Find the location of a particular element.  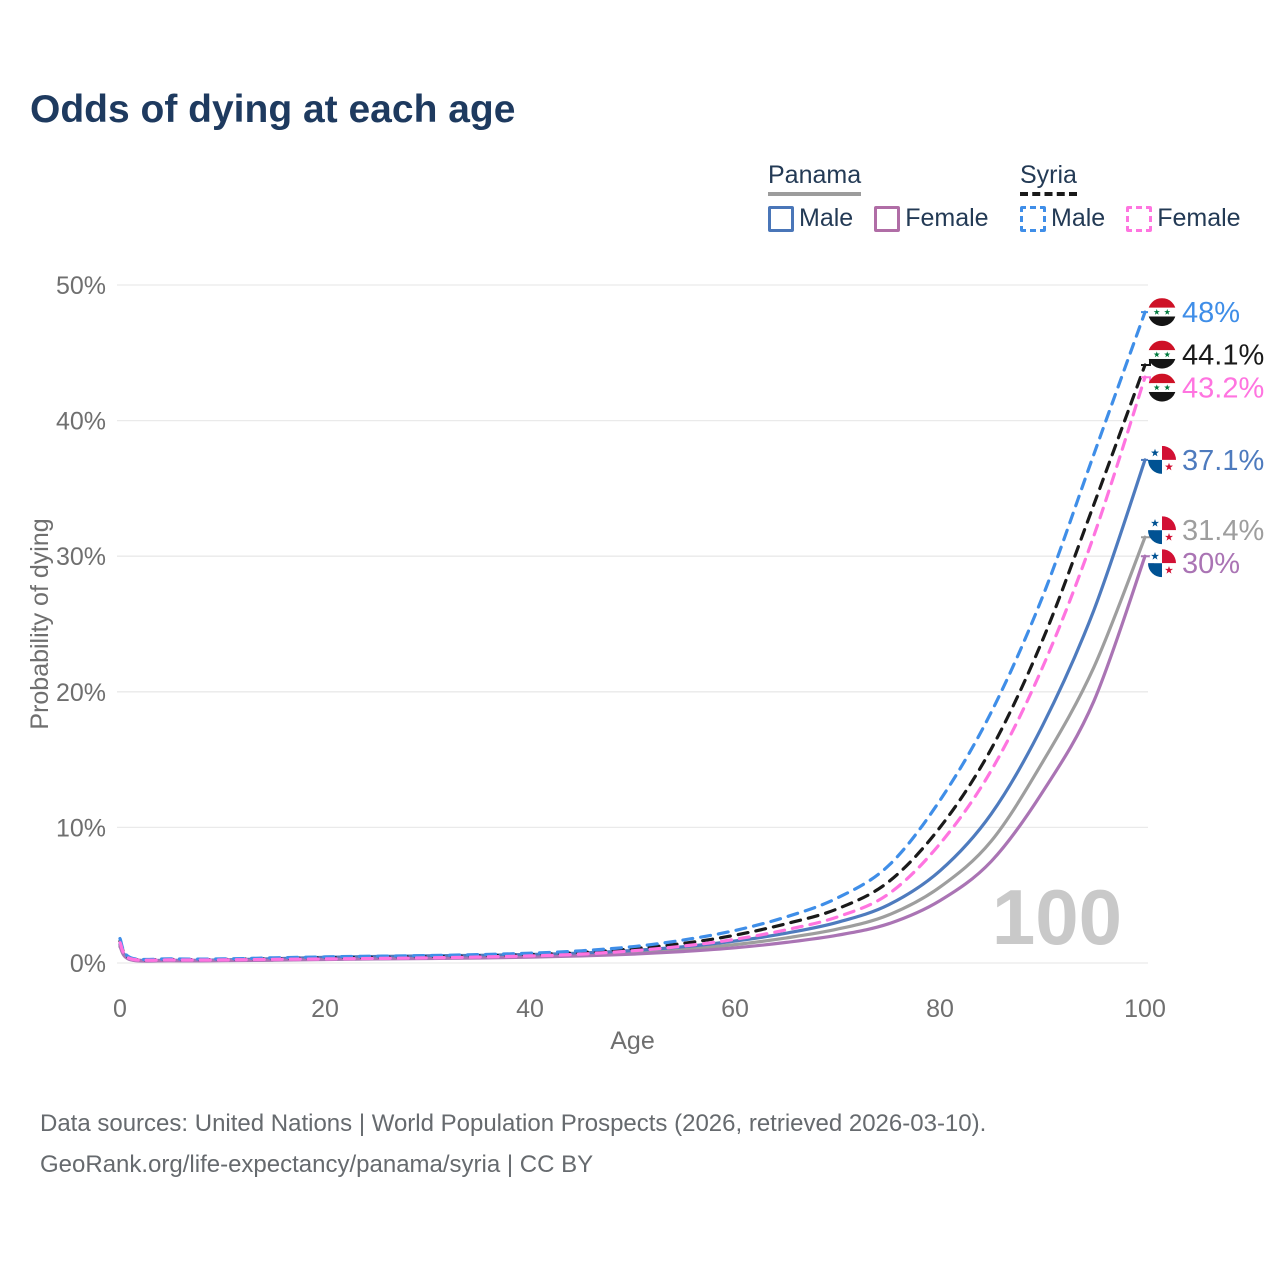

end-value-label: 48% is located at coordinates (1211, 313).